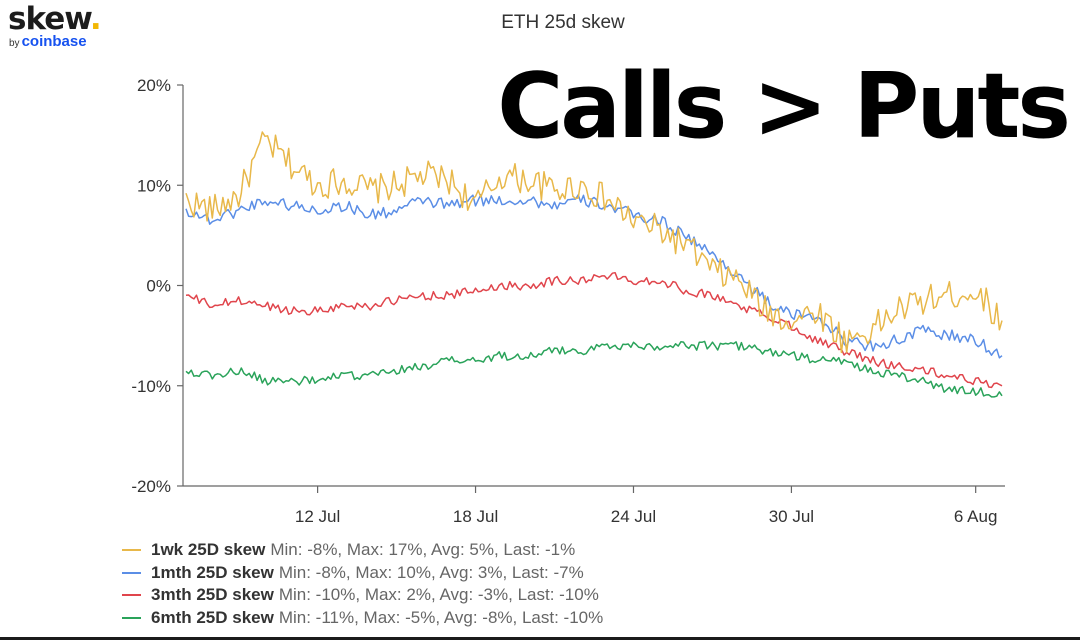 The image size is (1080, 640). Describe the element at coordinates (48, 41) in the screenshot. I see `logo-byline: by coinbase` at that location.